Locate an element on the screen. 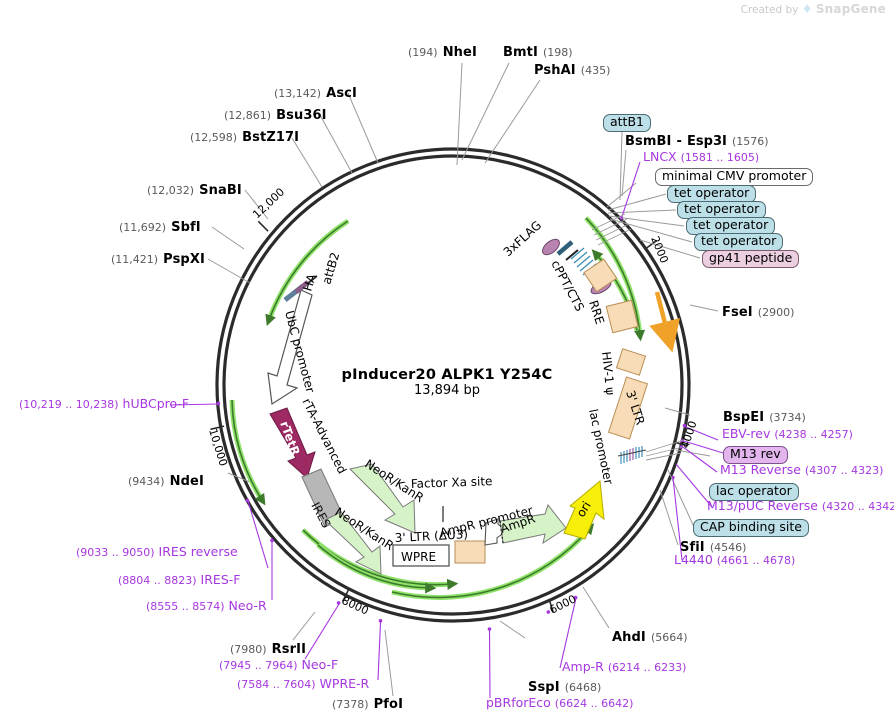 The width and height of the screenshot is (894, 720). primer-label-m13-reverse: M13 Reverse (4307 .. 4323) is located at coordinates (802, 469).